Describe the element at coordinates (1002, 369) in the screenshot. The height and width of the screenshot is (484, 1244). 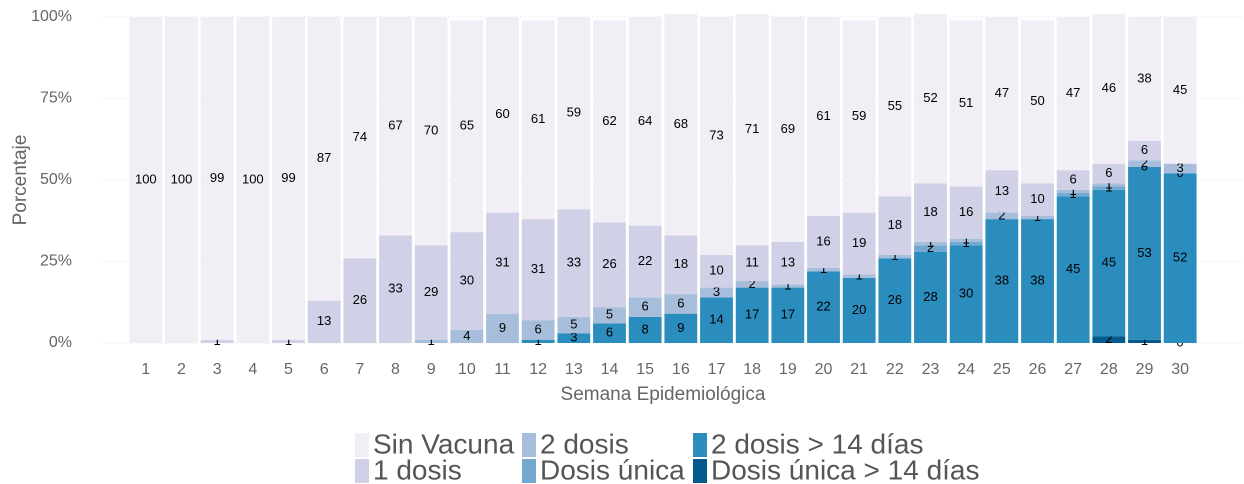
I see `x-tick-label: 25` at that location.